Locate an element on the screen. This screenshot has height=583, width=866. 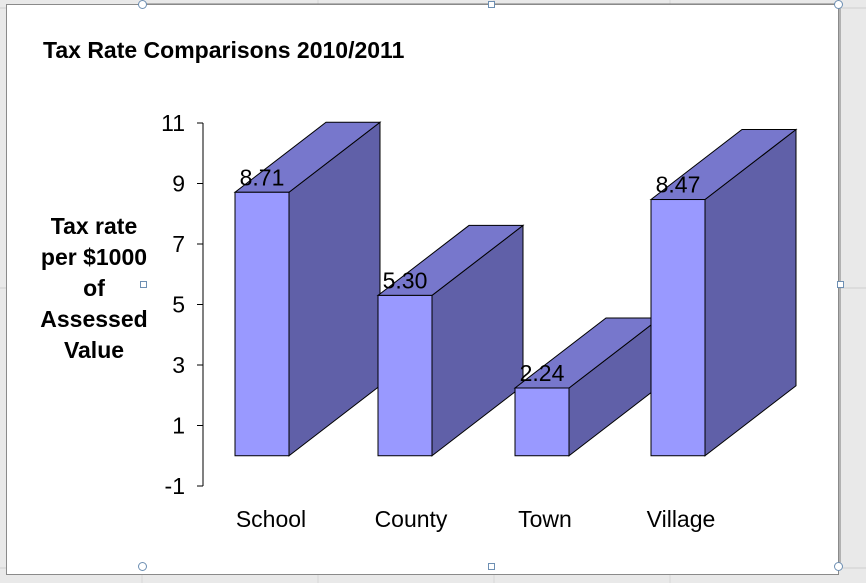
y-tick-label: 9 is located at coordinates (178, 184).